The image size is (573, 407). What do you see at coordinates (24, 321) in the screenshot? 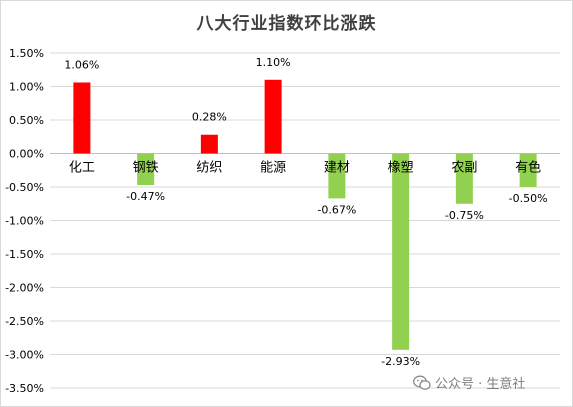
I see `y-tick-label: -2.50%` at bounding box center [24, 321].